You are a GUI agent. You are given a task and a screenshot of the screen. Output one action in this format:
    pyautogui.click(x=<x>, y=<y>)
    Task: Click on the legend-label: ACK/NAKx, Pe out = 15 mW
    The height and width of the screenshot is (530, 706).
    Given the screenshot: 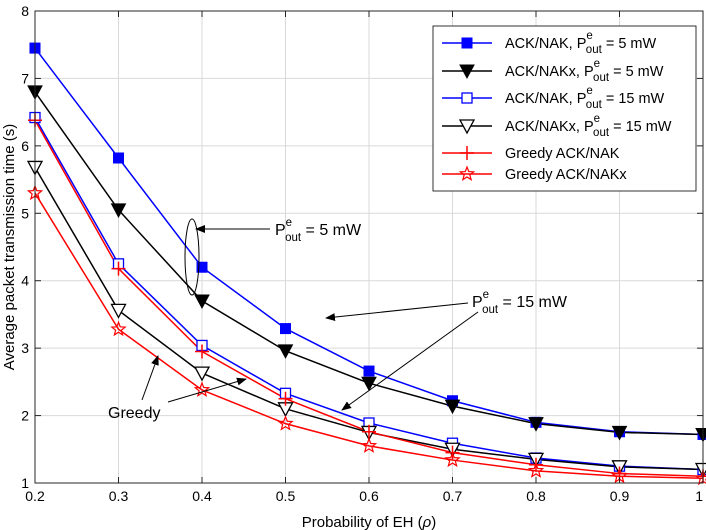 What is the action you would take?
    pyautogui.click(x=588, y=126)
    